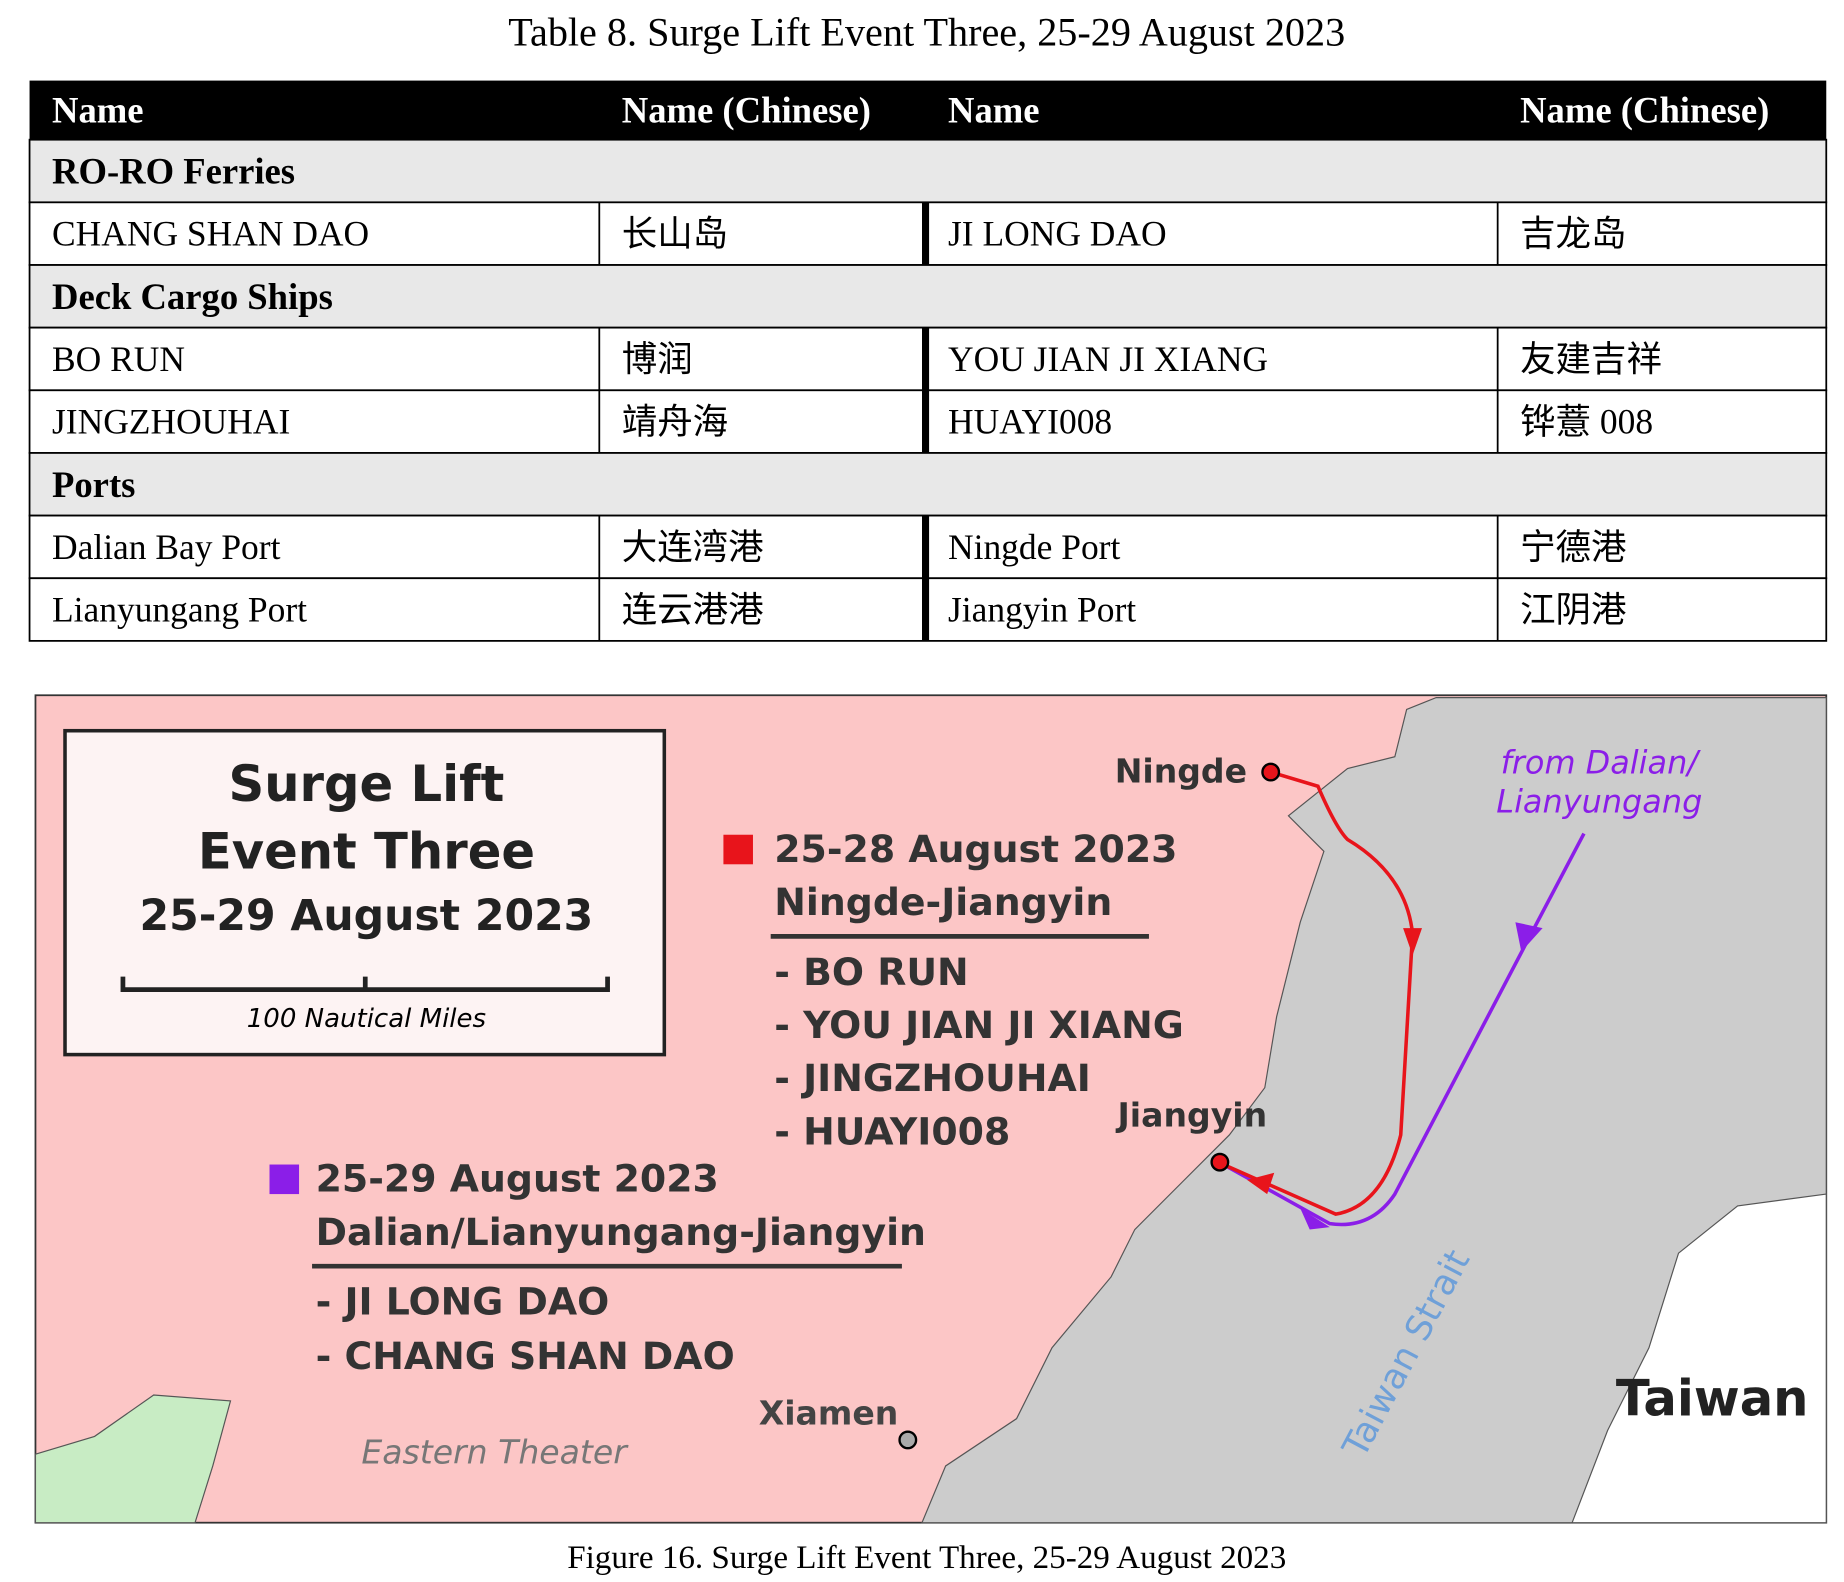  What do you see at coordinates (1030, 422) in the screenshot?
I see `table-cell: HUAYI008` at bounding box center [1030, 422].